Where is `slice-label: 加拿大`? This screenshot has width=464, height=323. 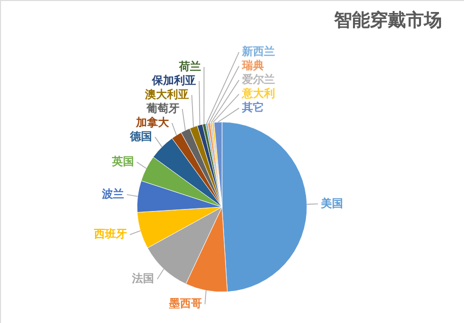
slice-label: 加拿大 is located at coordinates (152, 122).